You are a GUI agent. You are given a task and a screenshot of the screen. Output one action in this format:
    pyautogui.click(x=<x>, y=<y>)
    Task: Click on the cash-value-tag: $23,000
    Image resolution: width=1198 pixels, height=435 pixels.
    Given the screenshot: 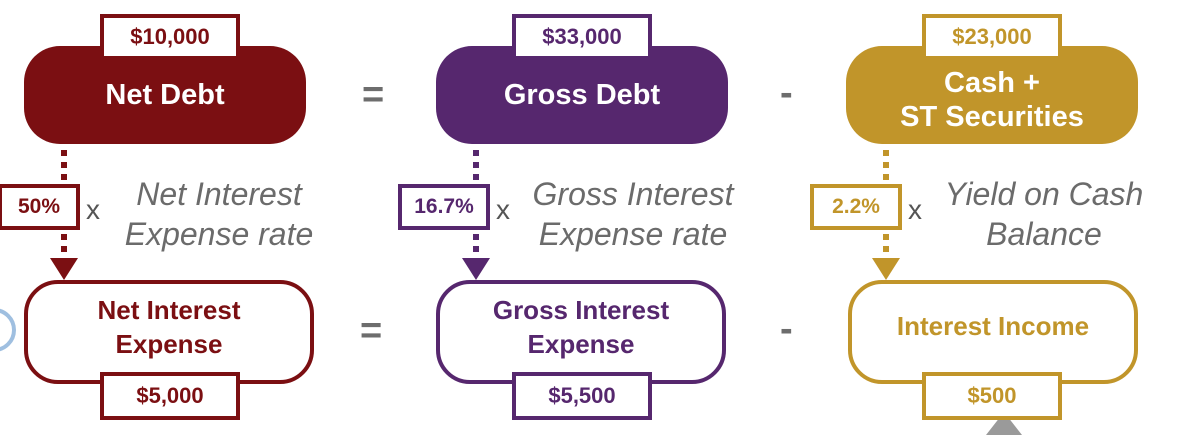 What is the action you would take?
    pyautogui.click(x=992, y=37)
    